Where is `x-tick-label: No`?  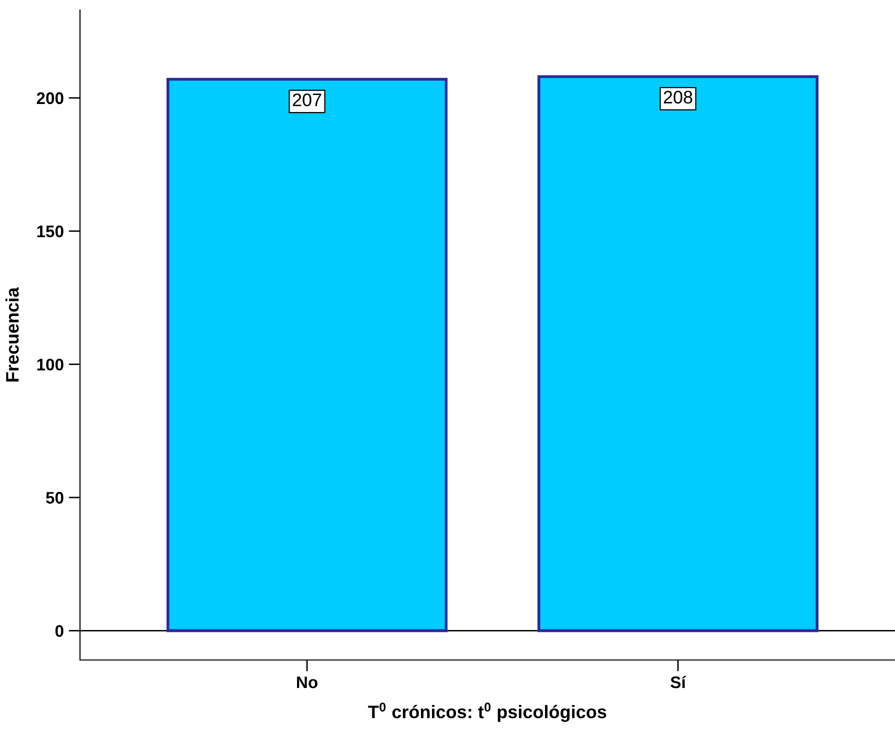 x-tick-label: No is located at coordinates (307, 682).